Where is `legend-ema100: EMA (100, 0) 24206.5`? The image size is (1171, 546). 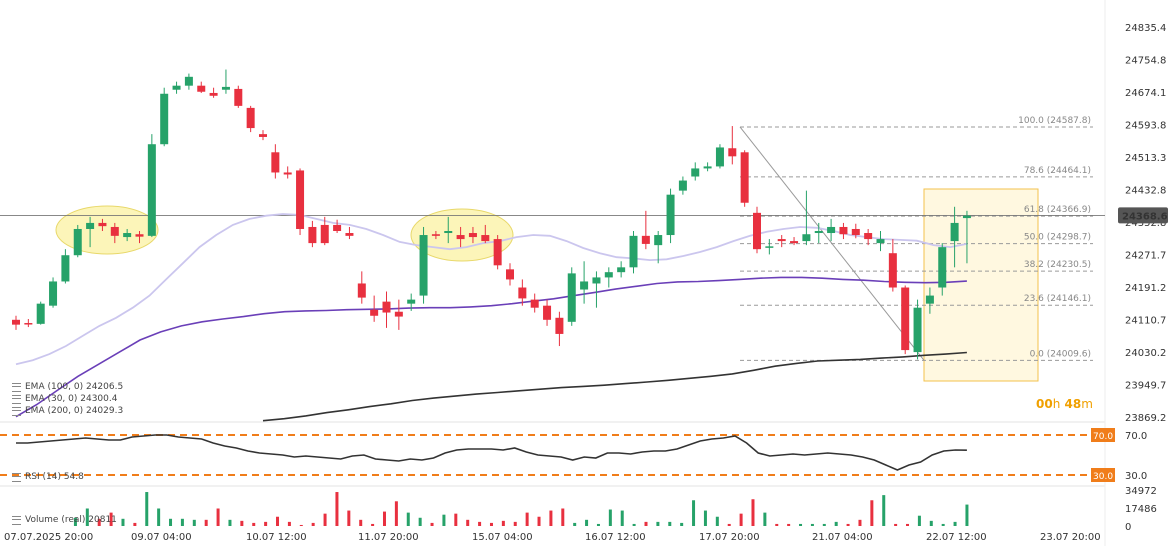
legend-ema100: EMA (100, 0) 24206.5 is located at coordinates (67, 387).